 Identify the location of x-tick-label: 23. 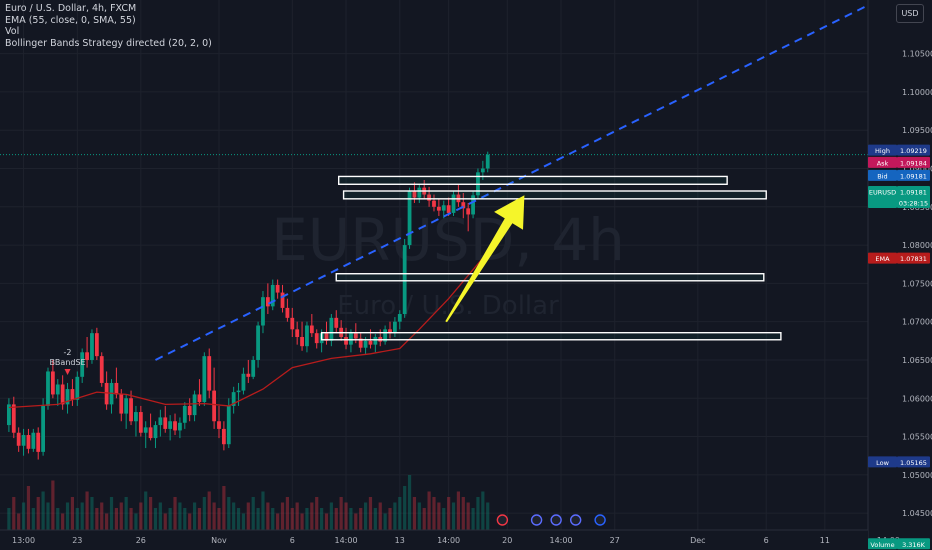
(77, 540).